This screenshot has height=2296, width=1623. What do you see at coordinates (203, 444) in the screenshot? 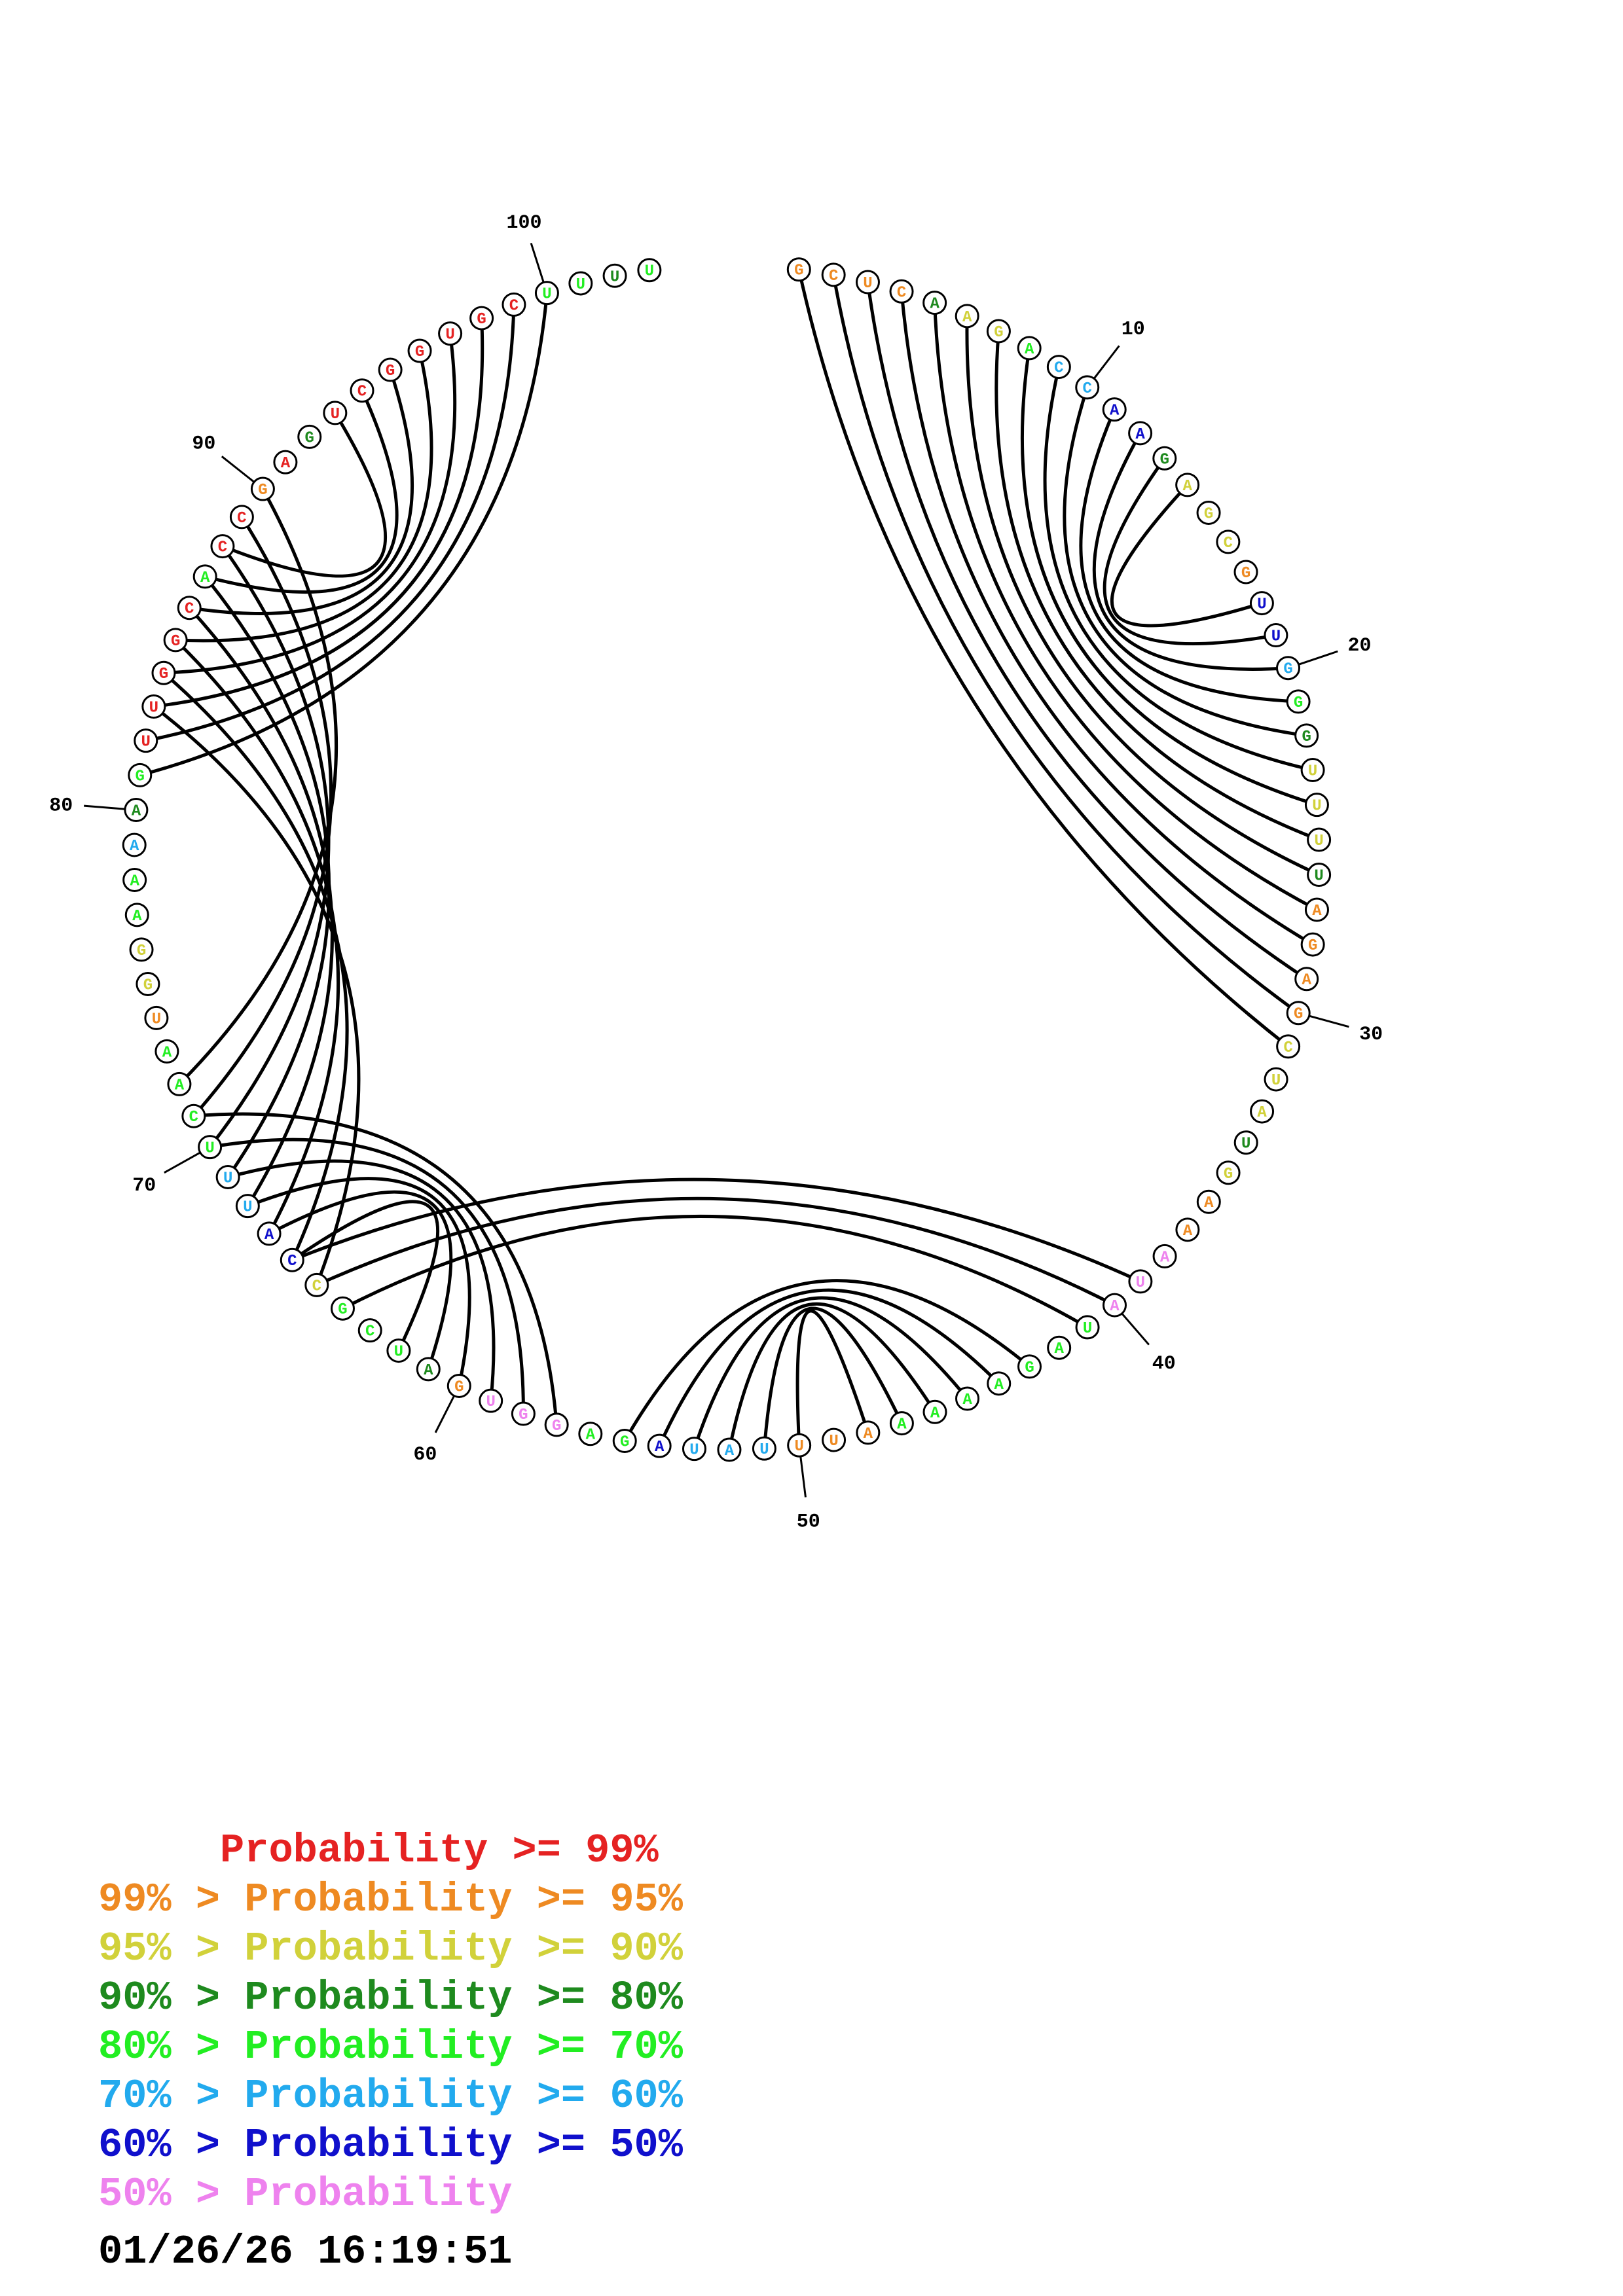
I see `position-label: 90` at bounding box center [203, 444].